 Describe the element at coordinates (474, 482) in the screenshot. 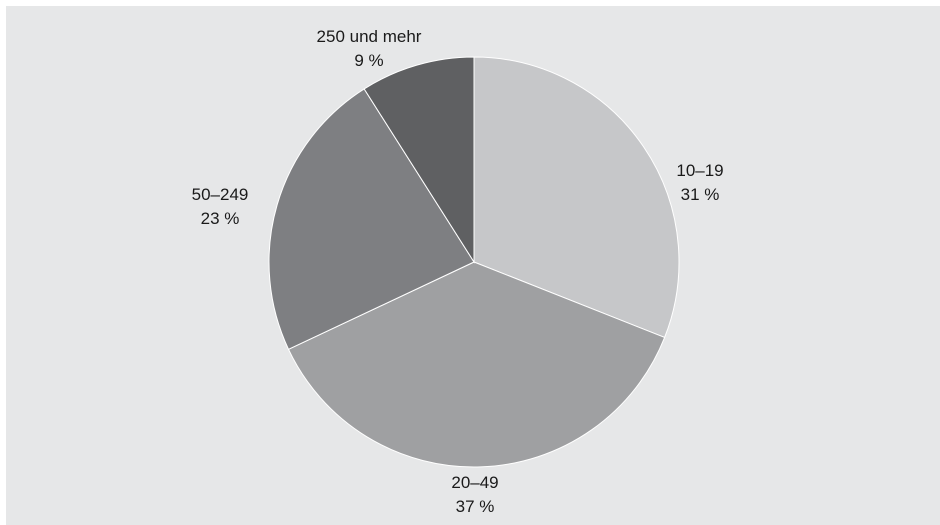

I see `slice-category-label-2: 20–49` at that location.